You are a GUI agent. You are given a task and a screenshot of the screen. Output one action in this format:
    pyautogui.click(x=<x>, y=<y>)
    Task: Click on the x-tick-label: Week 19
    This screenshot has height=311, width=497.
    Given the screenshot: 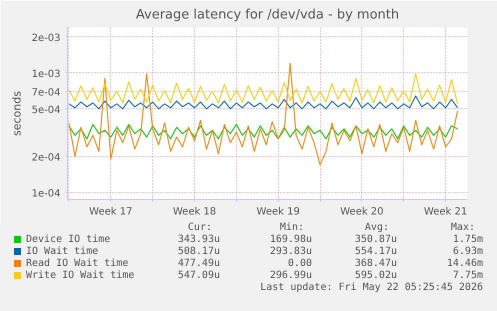 What is the action you would take?
    pyautogui.click(x=278, y=212)
    